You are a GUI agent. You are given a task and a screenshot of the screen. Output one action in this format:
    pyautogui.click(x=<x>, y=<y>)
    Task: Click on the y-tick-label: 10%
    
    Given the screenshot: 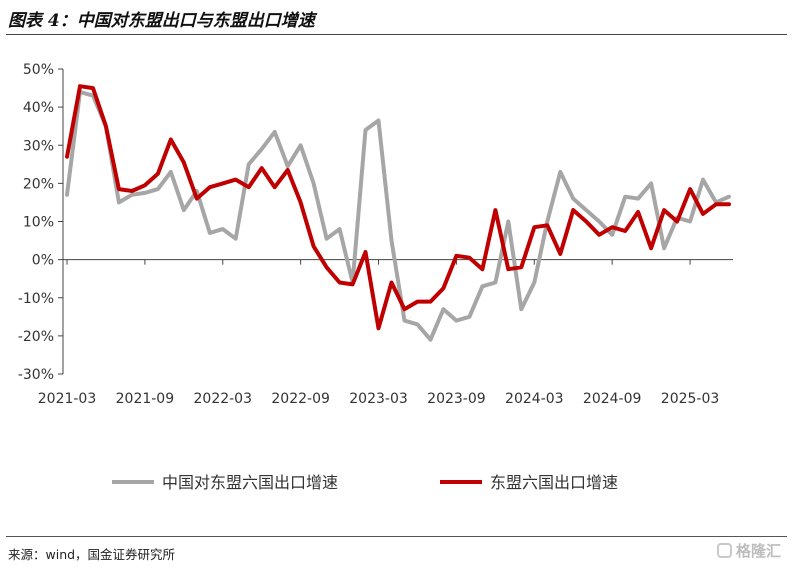 What is the action you would take?
    pyautogui.click(x=38, y=223)
    